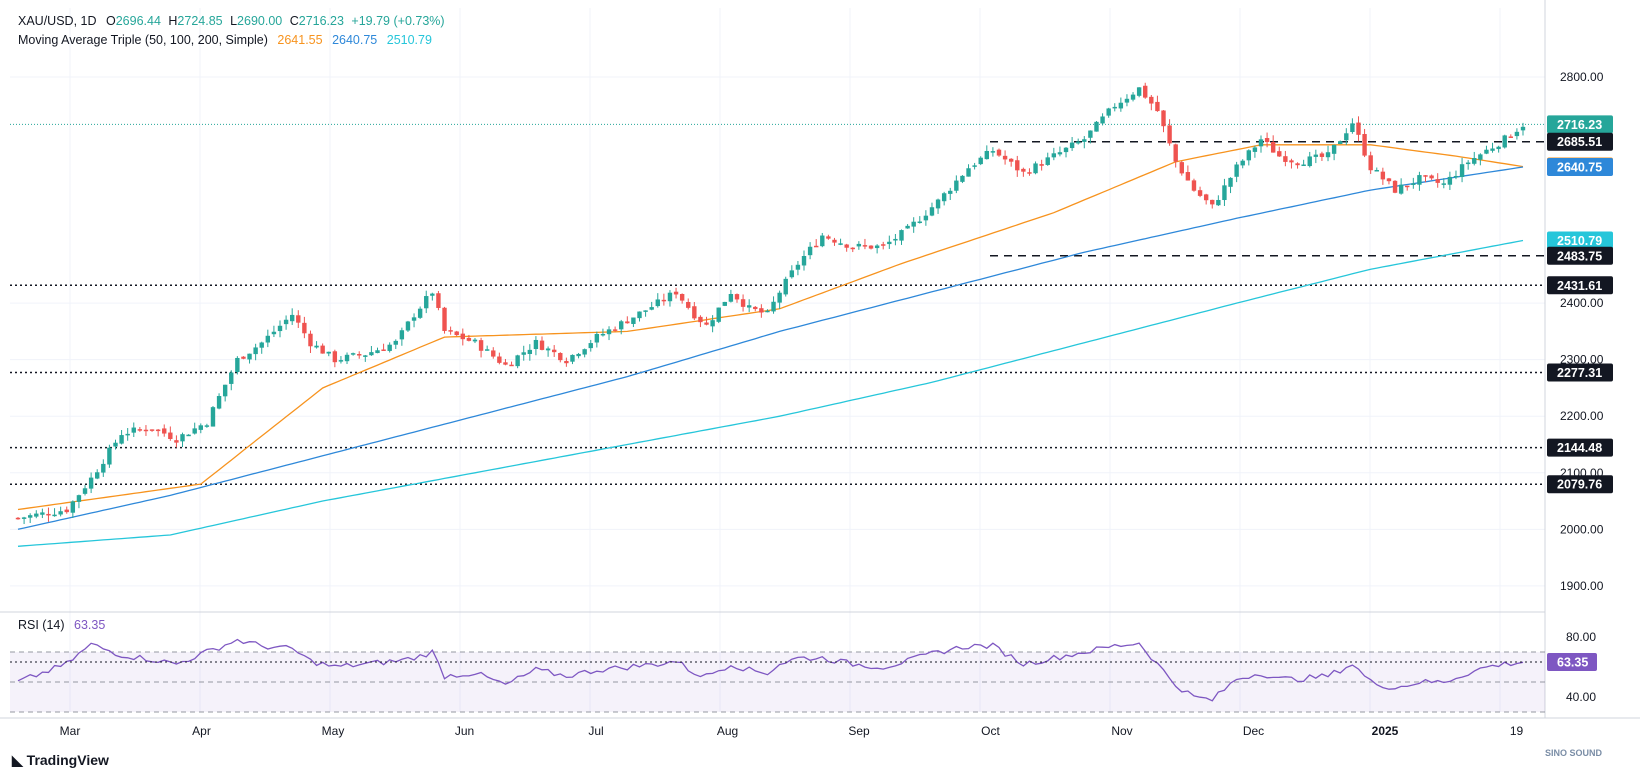 Image resolution: width=1640 pixels, height=779 pixels. Describe the element at coordinates (1579, 485) in the screenshot. I see `price-level-label: 2079.76` at that location.